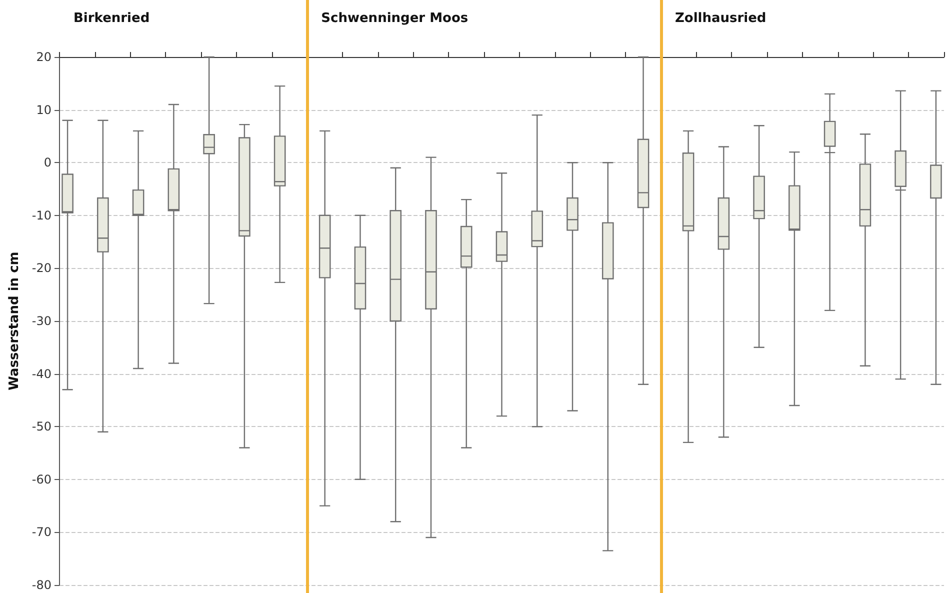 Image resolution: width=947 pixels, height=593 pixels. What do you see at coordinates (42, 532) in the screenshot?
I see `y-tick-label: -70` at bounding box center [42, 532].